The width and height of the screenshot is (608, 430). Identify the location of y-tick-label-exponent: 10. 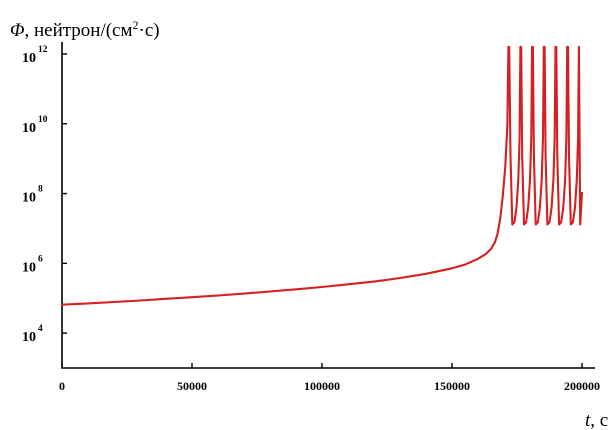
(43, 120).